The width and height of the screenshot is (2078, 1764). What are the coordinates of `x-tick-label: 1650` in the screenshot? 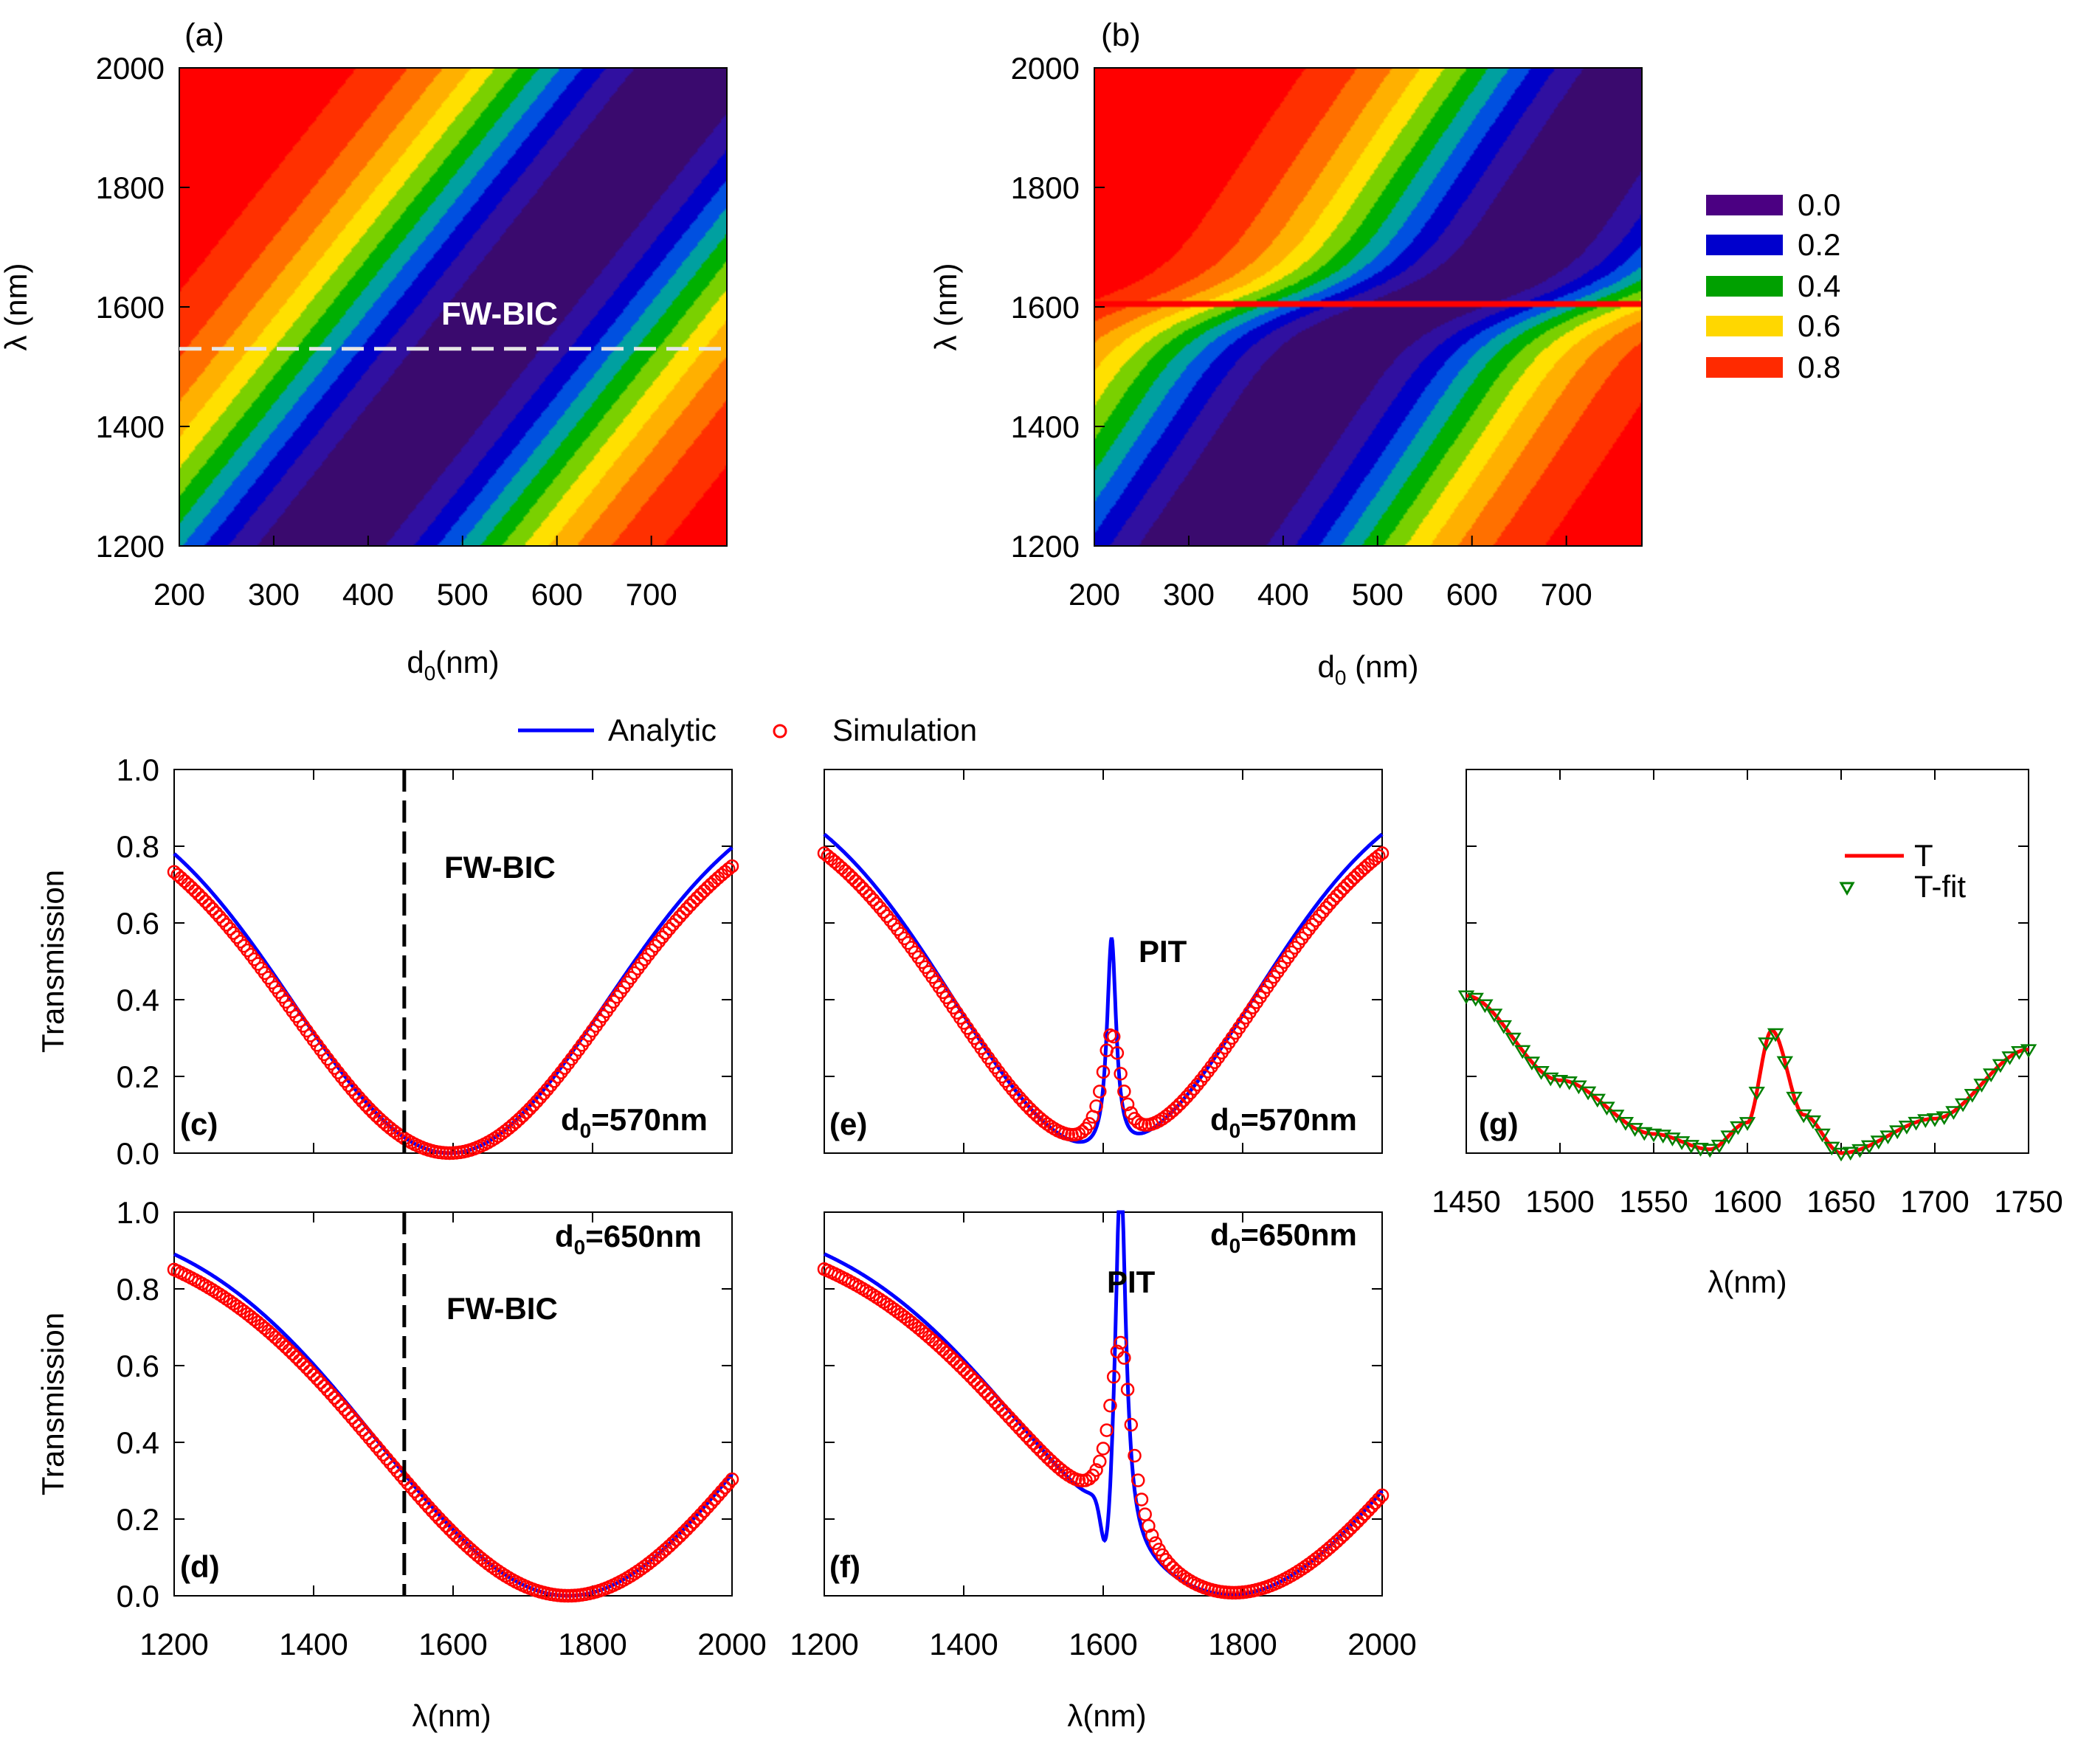 It's located at (1840, 1201).